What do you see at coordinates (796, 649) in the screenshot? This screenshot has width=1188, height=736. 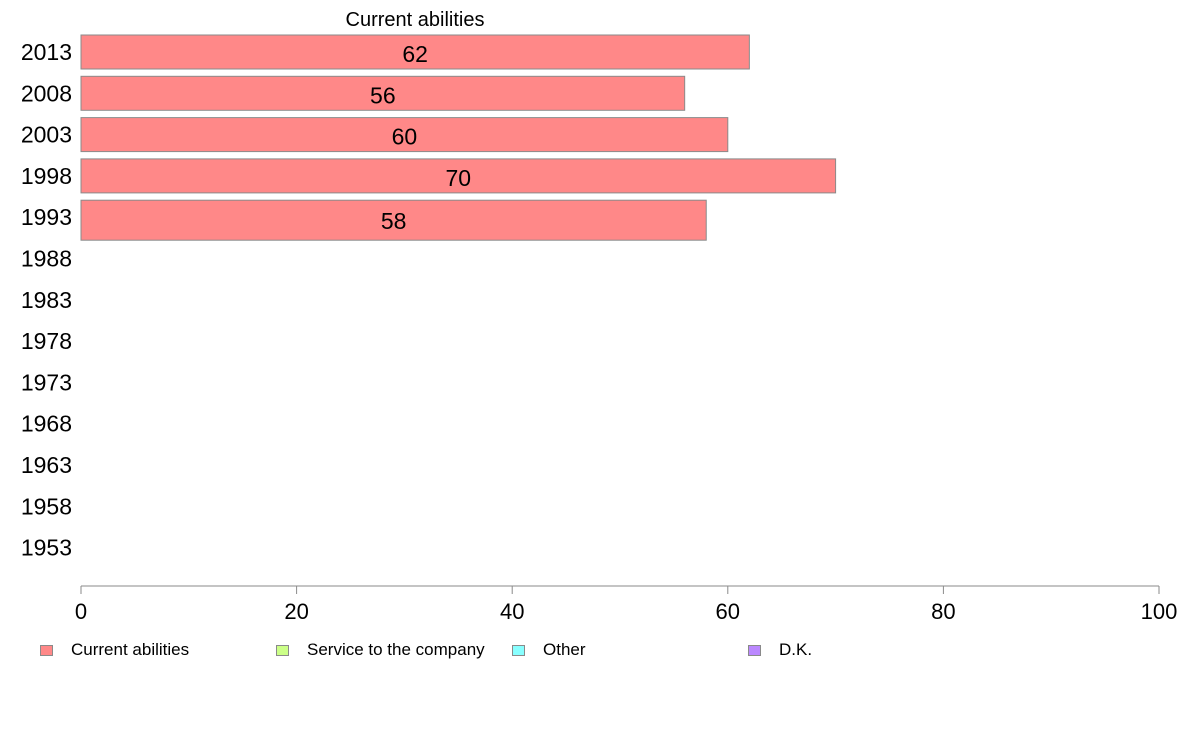 I see `legend-label: D.K.` at bounding box center [796, 649].